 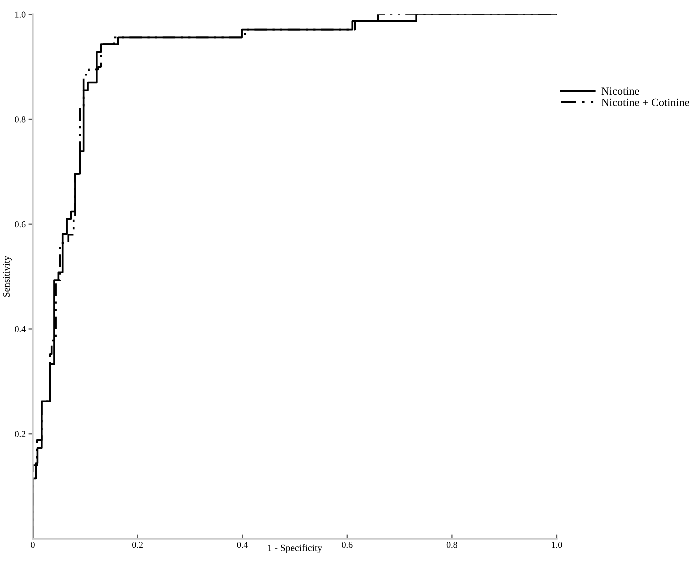 What do you see at coordinates (20, 224) in the screenshot?
I see `y-tick-label: 0.6` at bounding box center [20, 224].